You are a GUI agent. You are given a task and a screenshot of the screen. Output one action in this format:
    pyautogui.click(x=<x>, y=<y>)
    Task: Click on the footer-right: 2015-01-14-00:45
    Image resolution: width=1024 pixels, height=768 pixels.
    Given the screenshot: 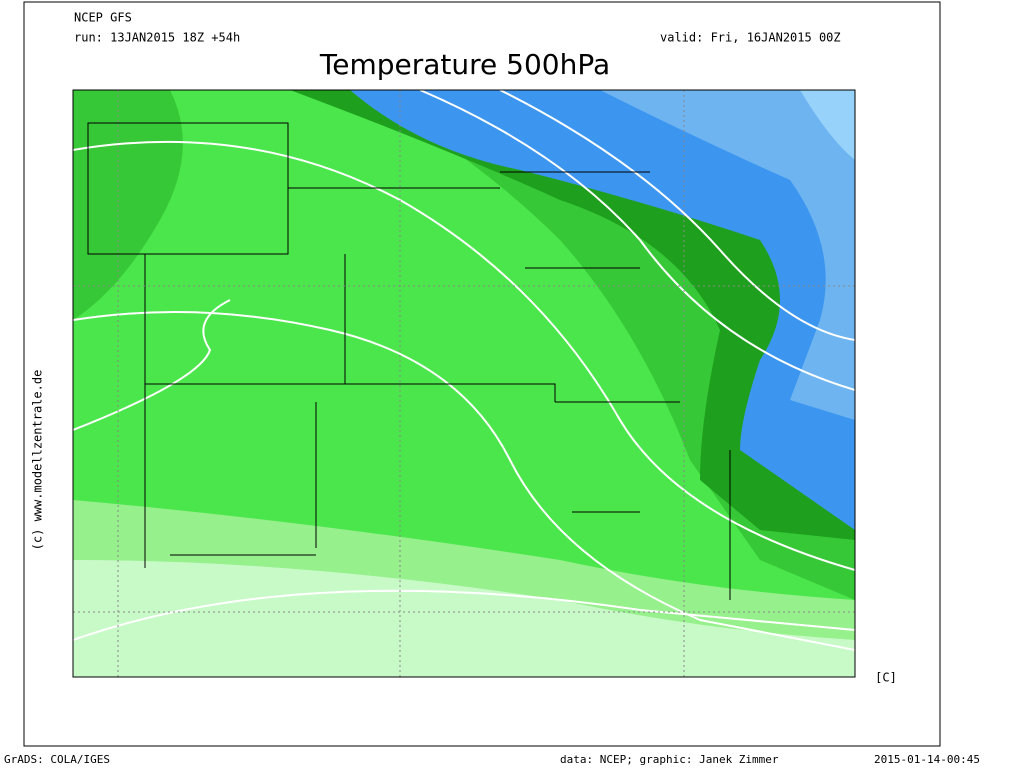 What is the action you would take?
    pyautogui.click(x=927, y=759)
    